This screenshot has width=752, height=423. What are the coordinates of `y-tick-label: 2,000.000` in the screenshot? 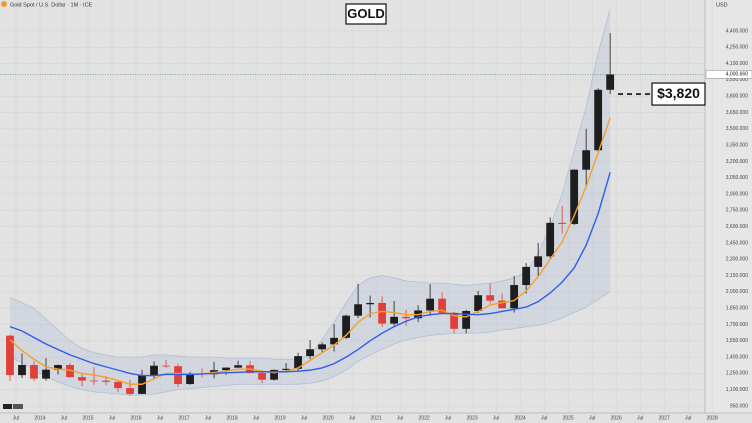 It's located at (737, 292).